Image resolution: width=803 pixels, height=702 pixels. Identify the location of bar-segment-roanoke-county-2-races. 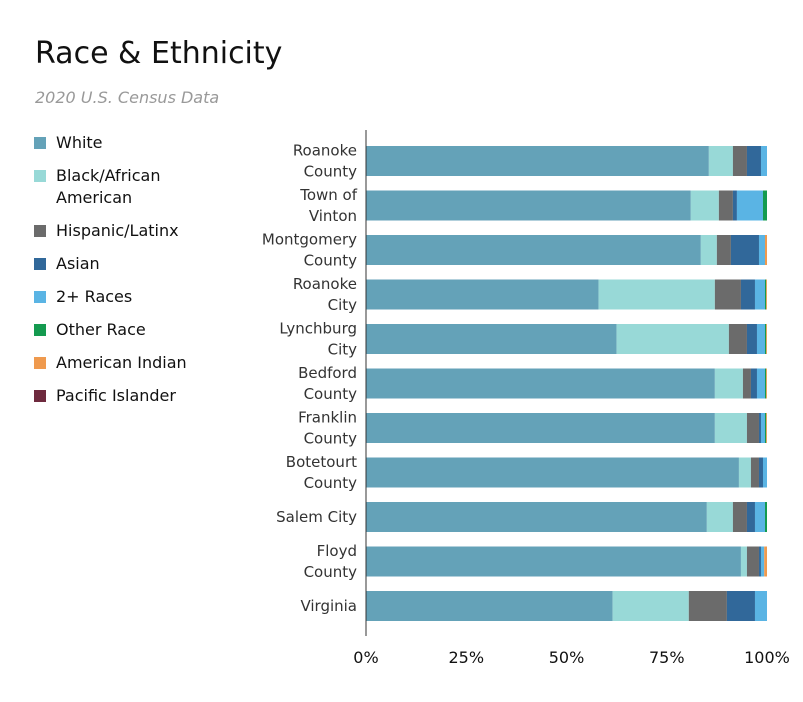
(763, 161).